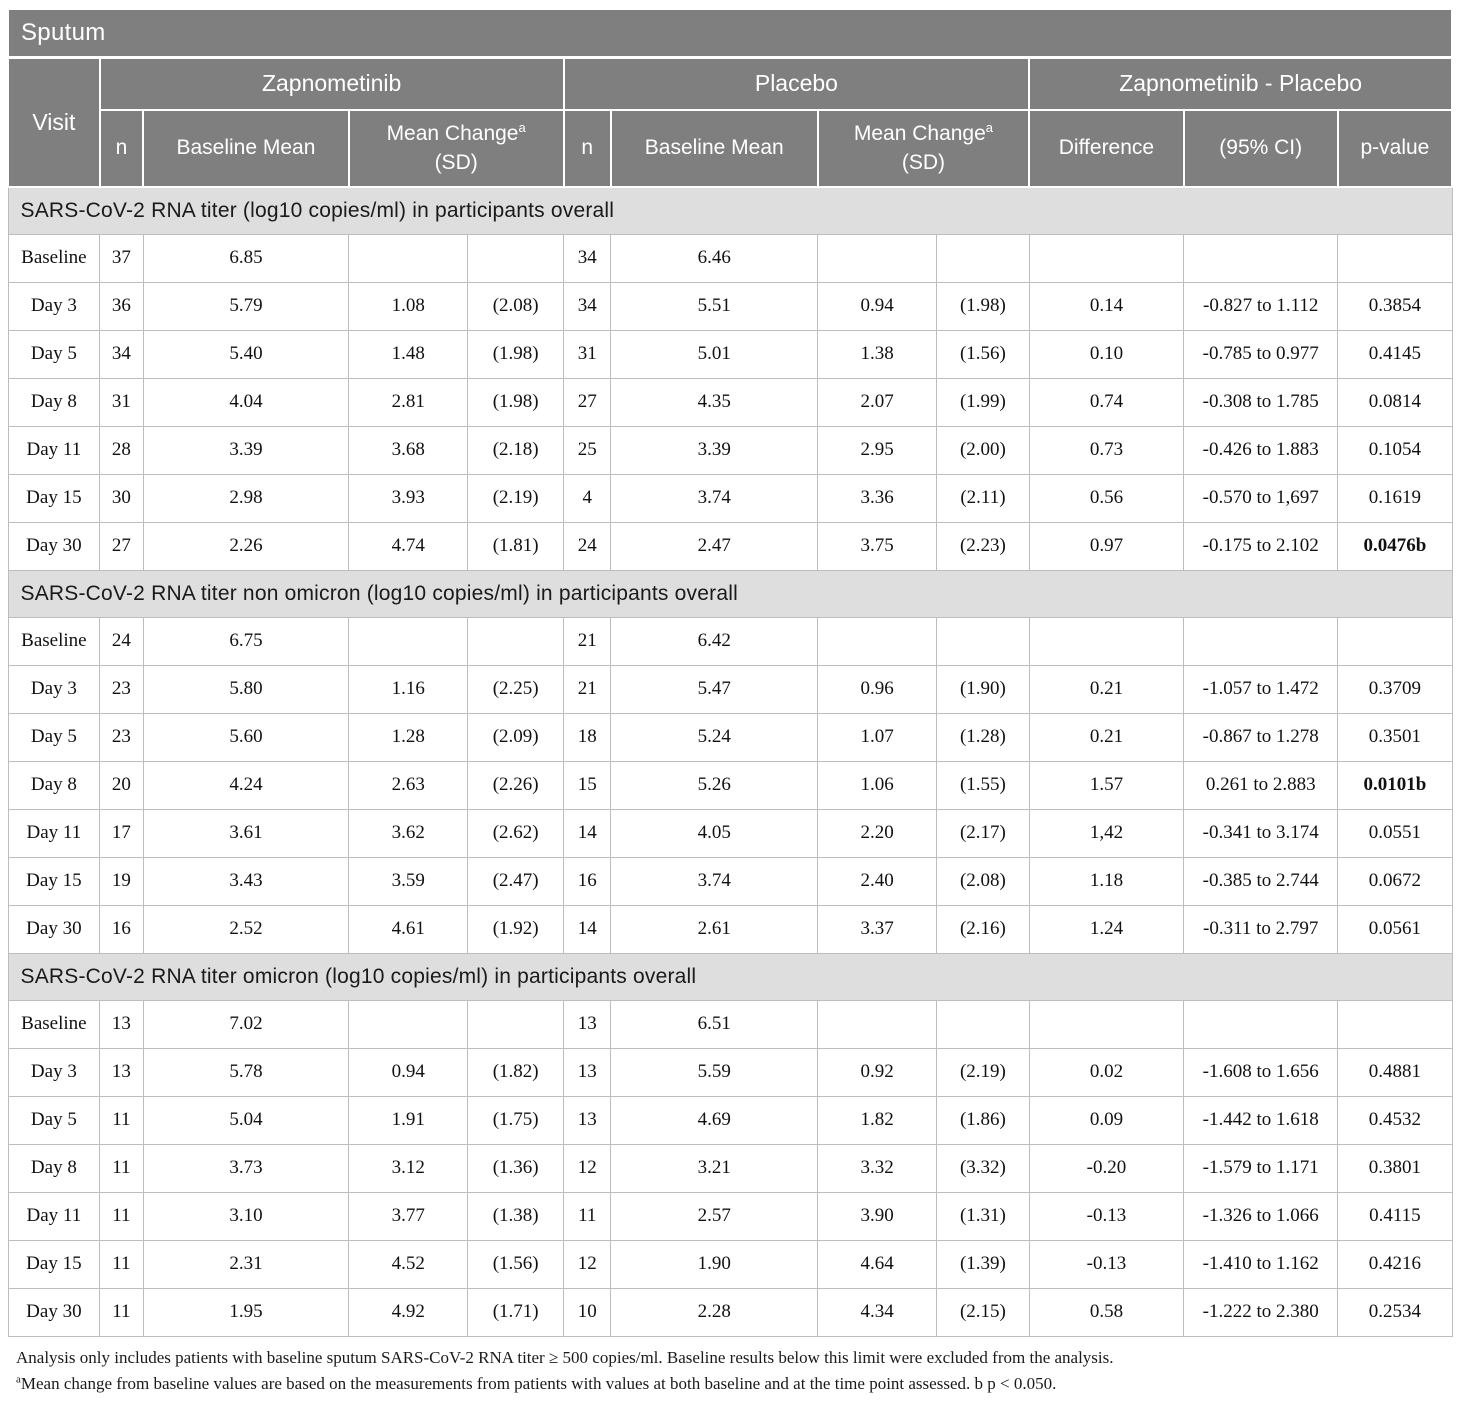  Describe the element at coordinates (983, 306) in the screenshot. I see `data-cell: (1.98)` at that location.